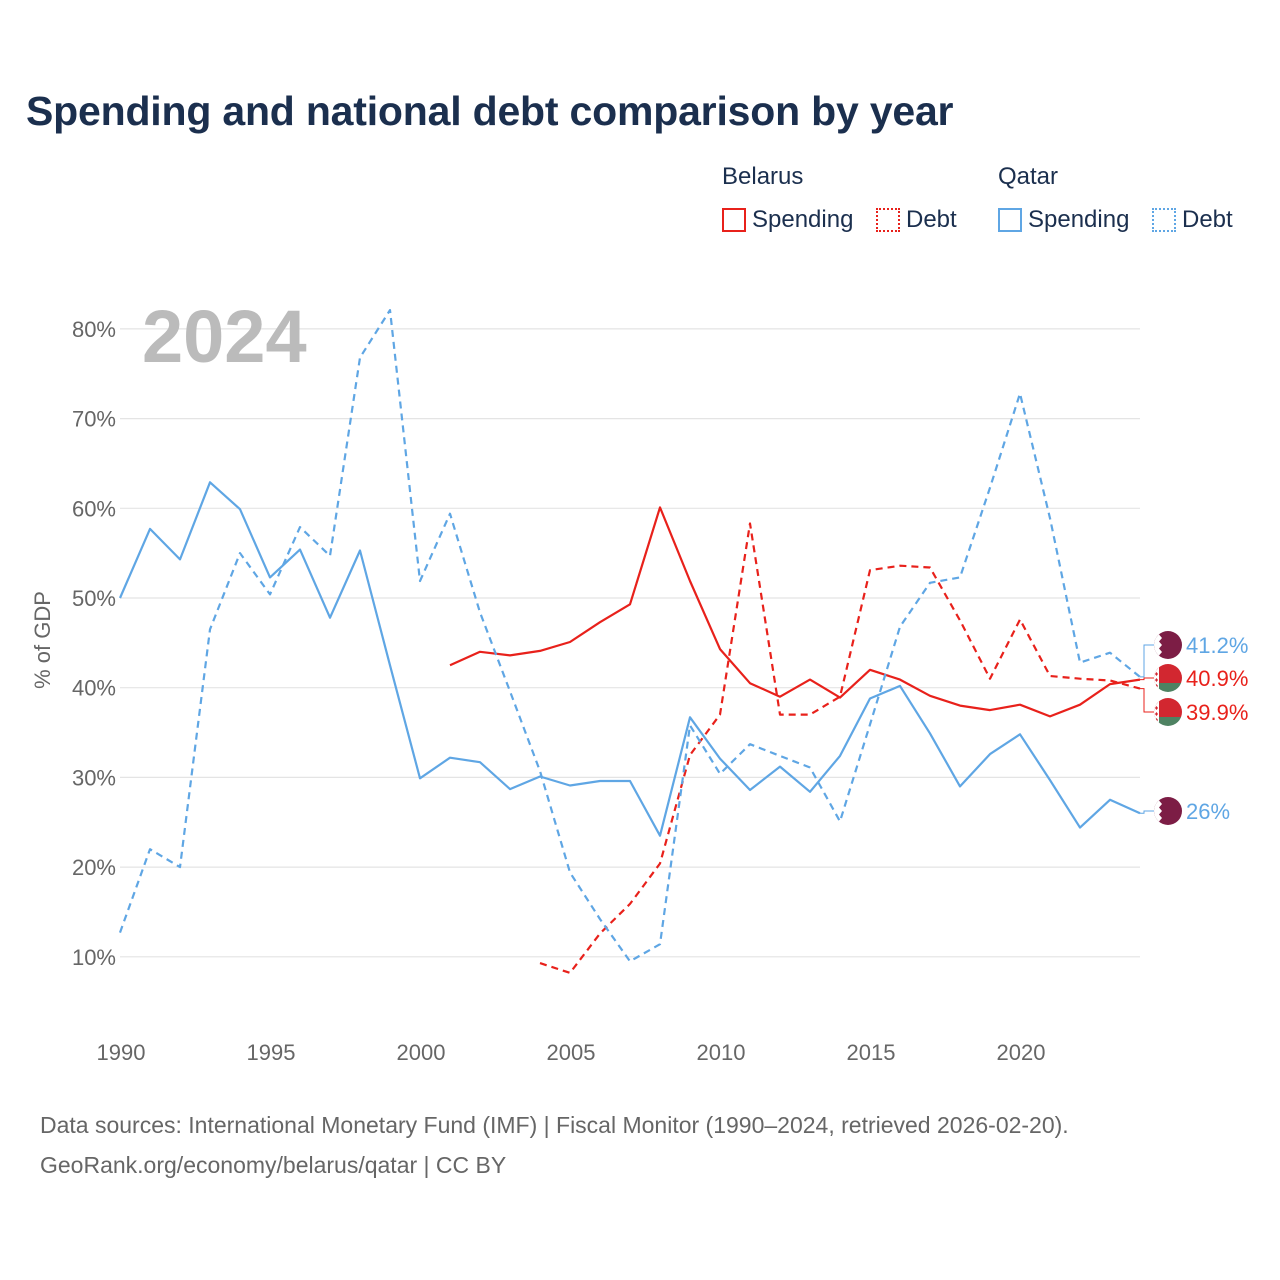 The width and height of the screenshot is (1280, 1280). What do you see at coordinates (94, 957) in the screenshot?
I see `y-tick-label: 10%` at bounding box center [94, 957].